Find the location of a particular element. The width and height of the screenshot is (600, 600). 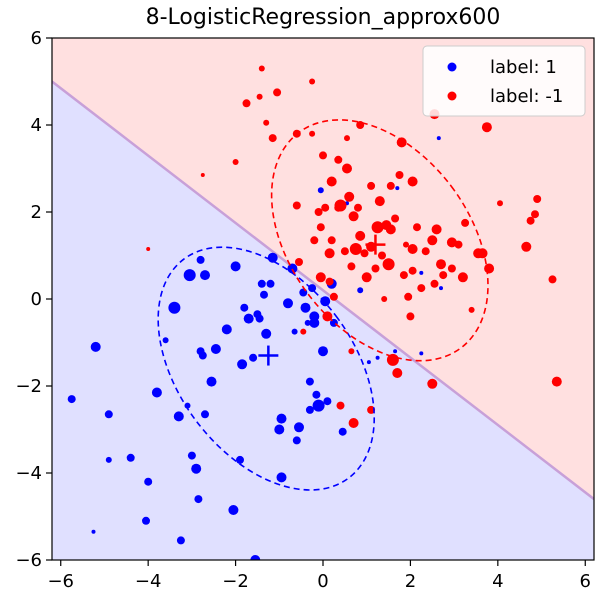

legend-label-1: label: 1 is located at coordinates (523, 67).